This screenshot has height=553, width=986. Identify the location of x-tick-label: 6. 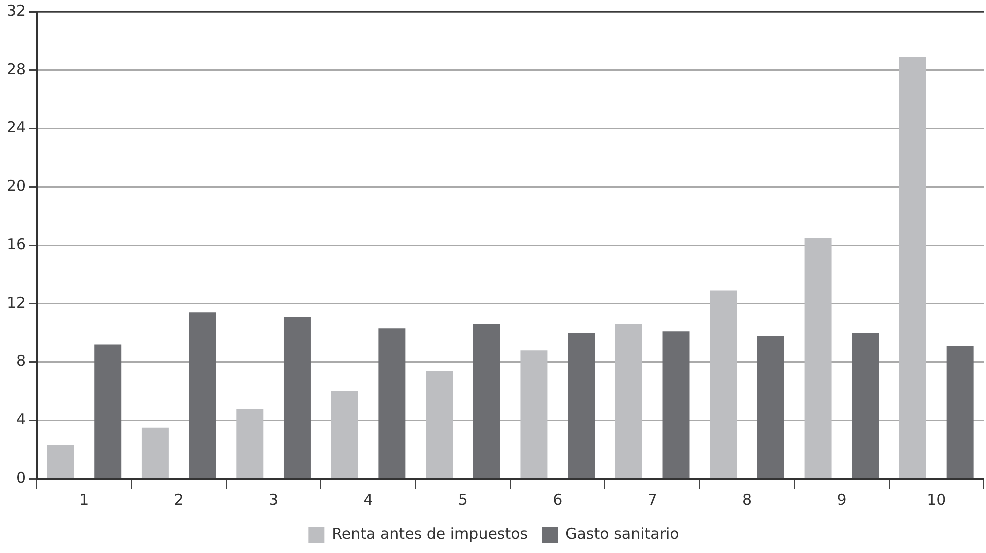
(558, 499).